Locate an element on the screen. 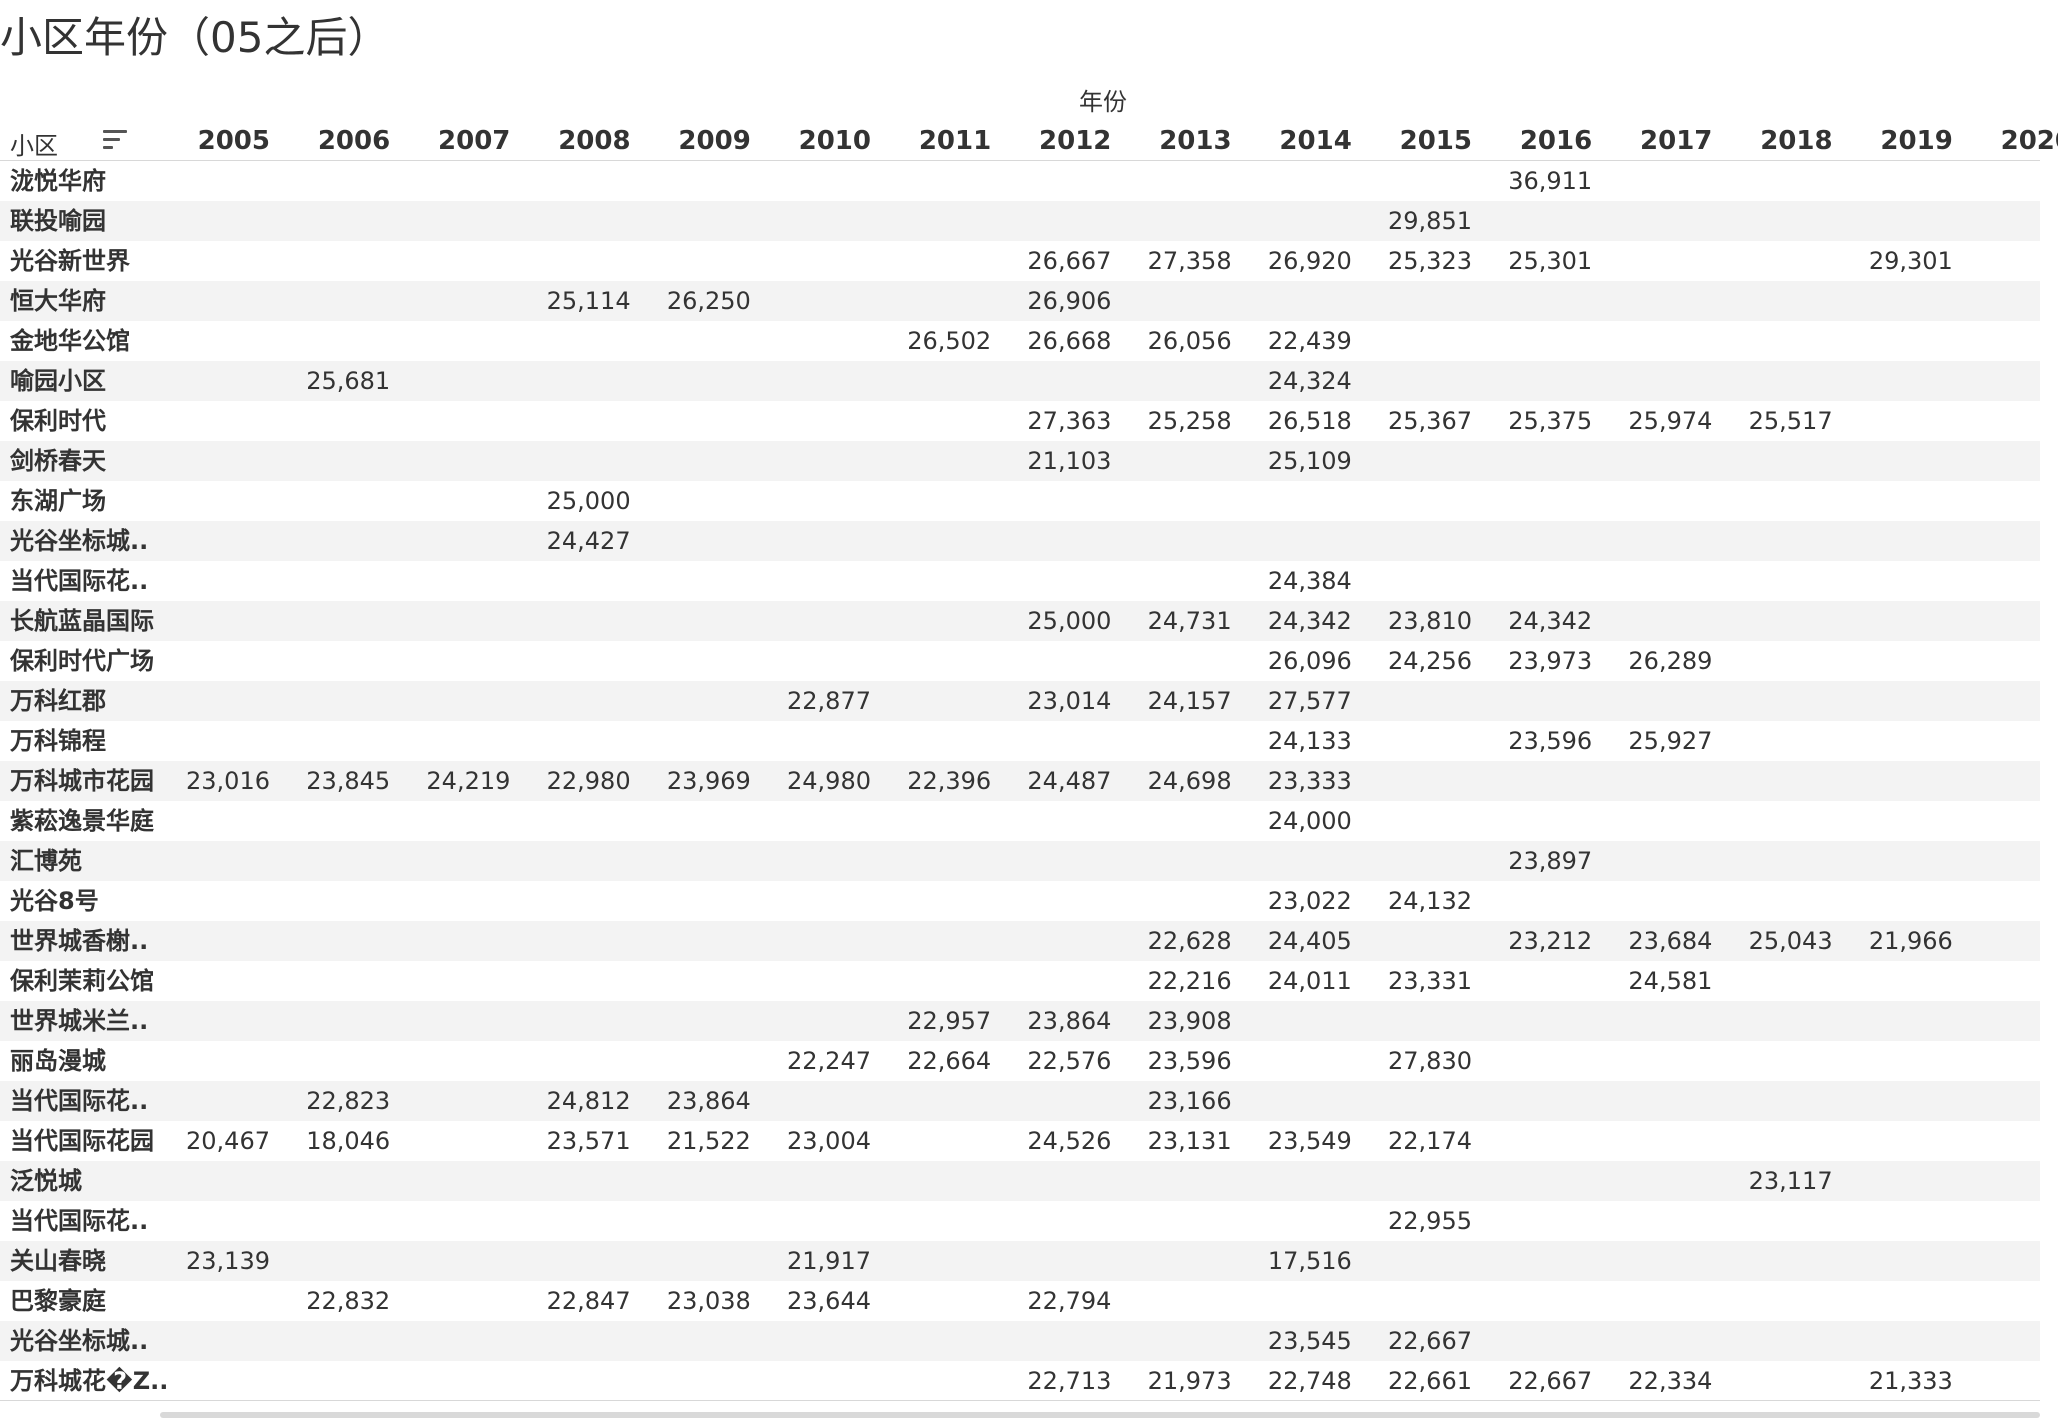 This screenshot has height=1420, width=2058. table-cell: 22,664 is located at coordinates (949, 1061).